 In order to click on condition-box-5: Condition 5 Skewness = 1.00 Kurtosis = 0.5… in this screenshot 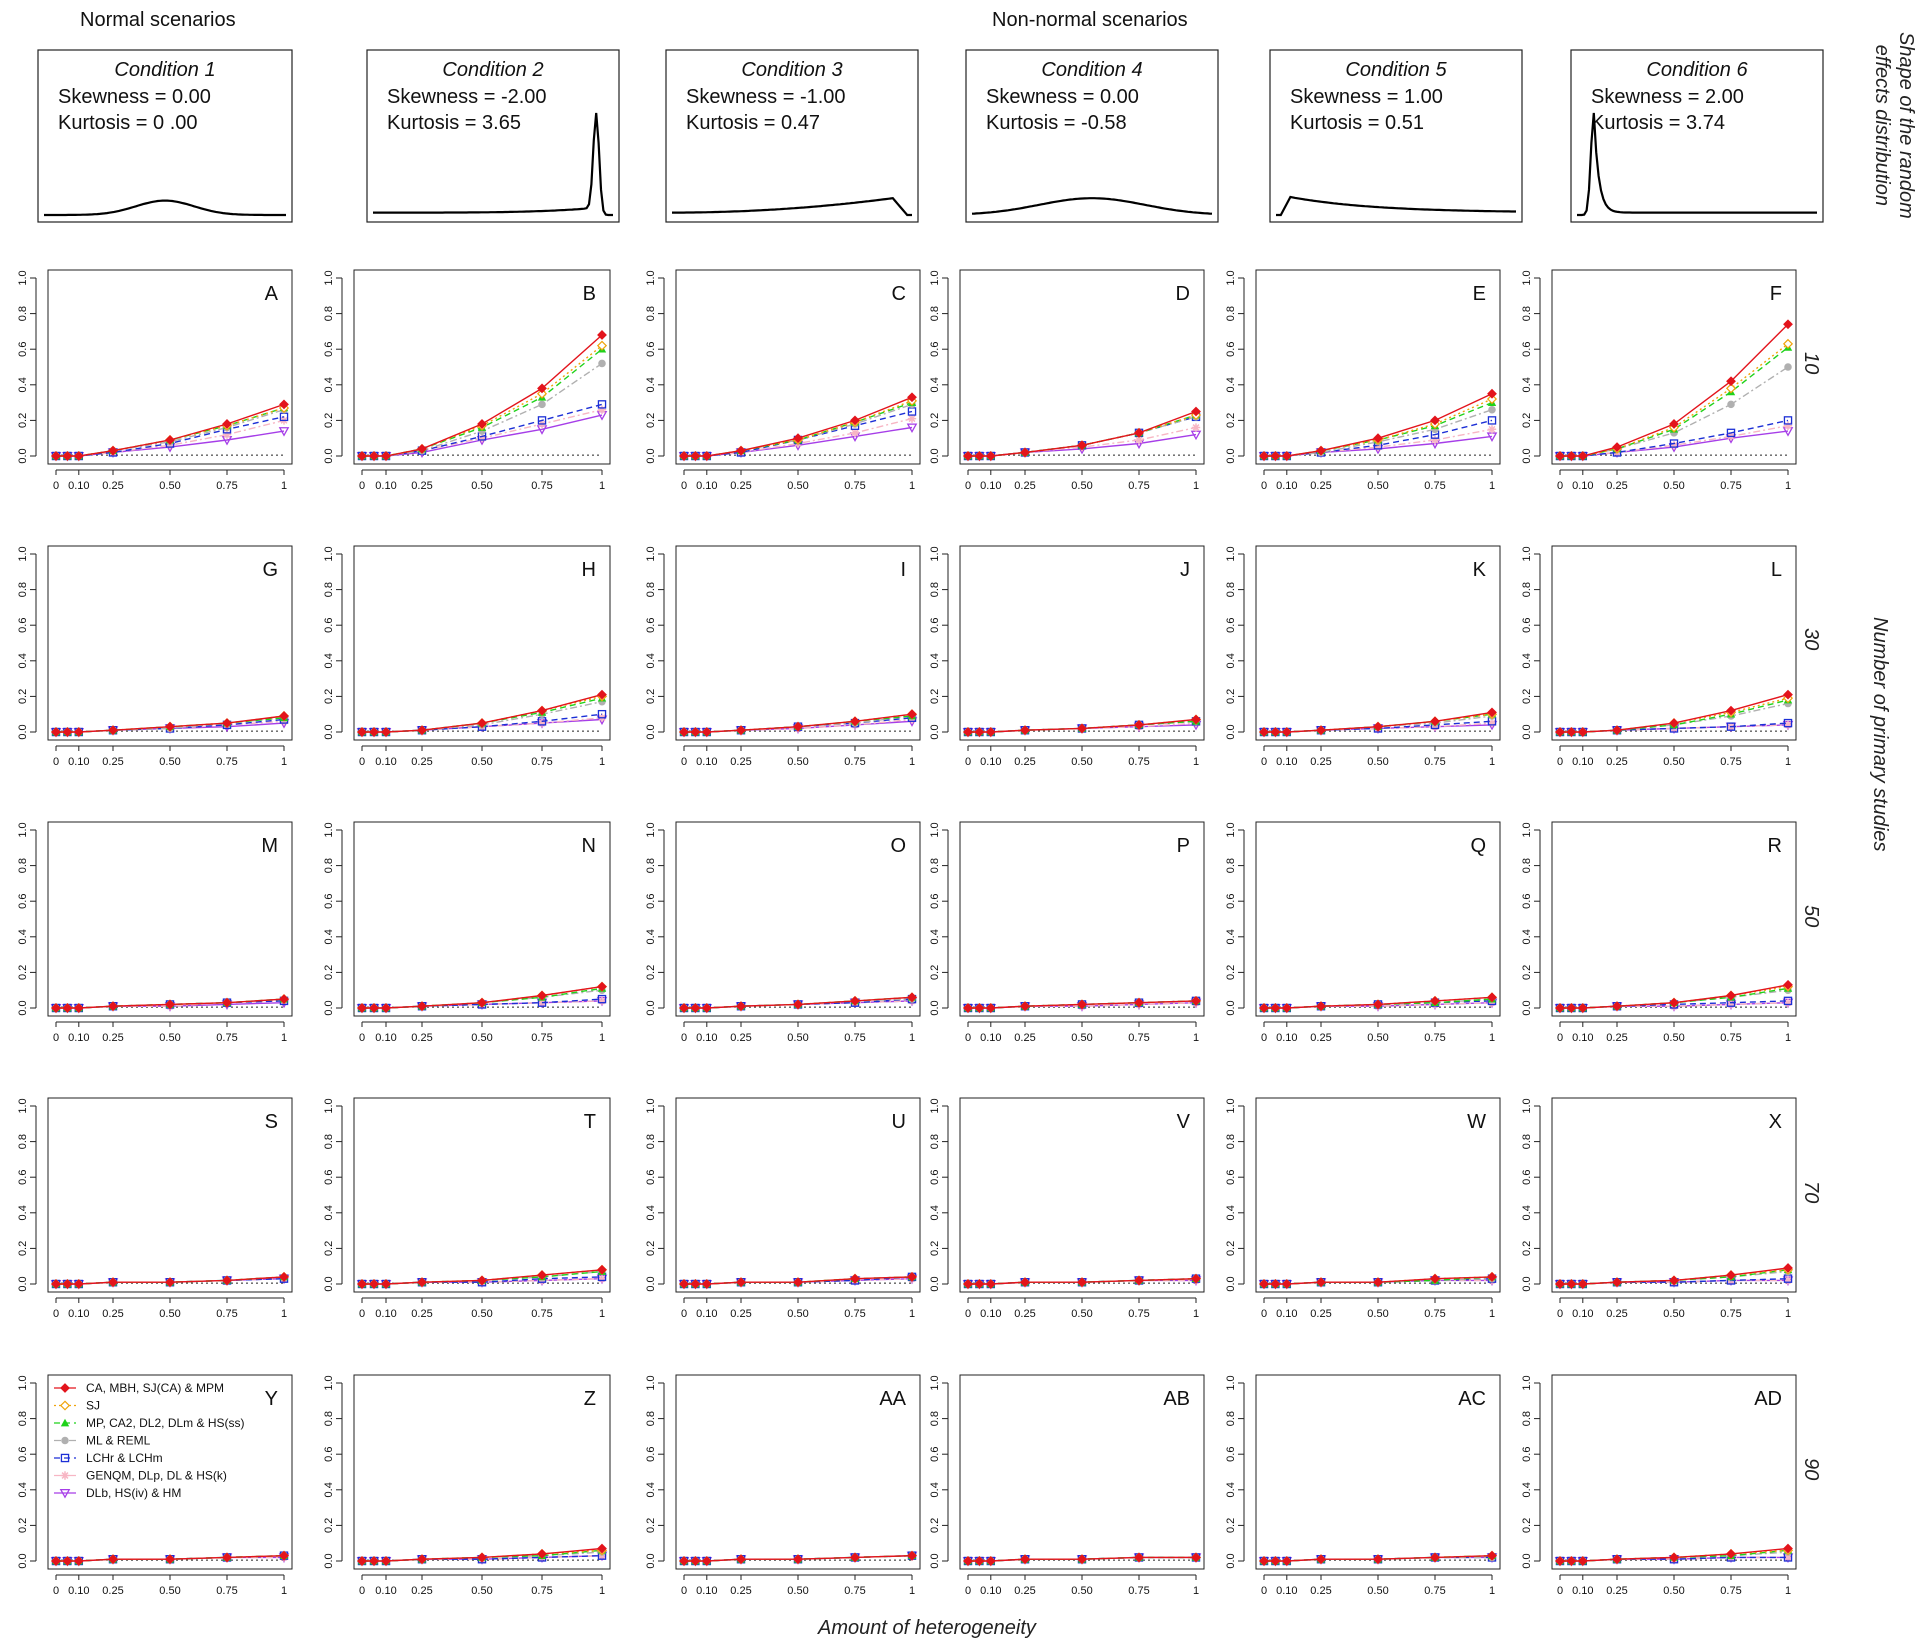, I will do `click(1396, 136)`.